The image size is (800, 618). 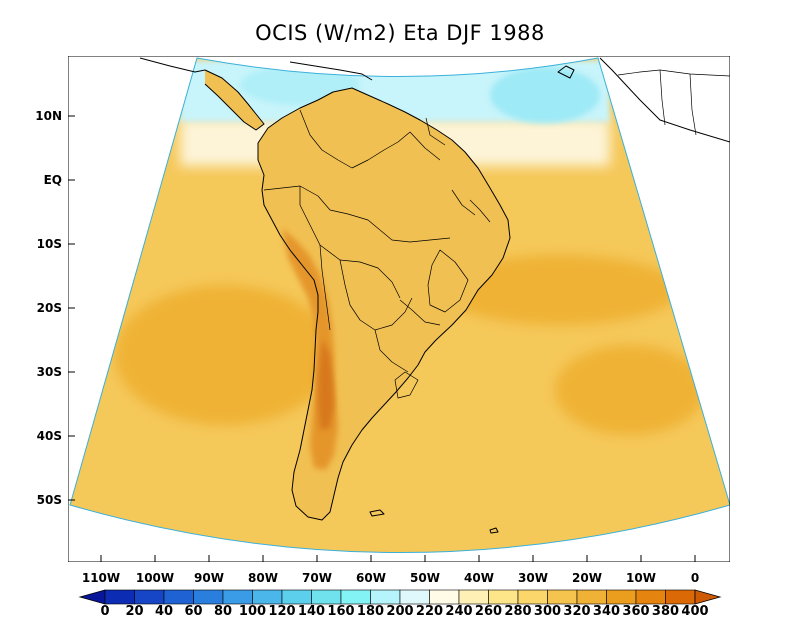 I want to click on colorbar-under-arrow, so click(x=92, y=597).